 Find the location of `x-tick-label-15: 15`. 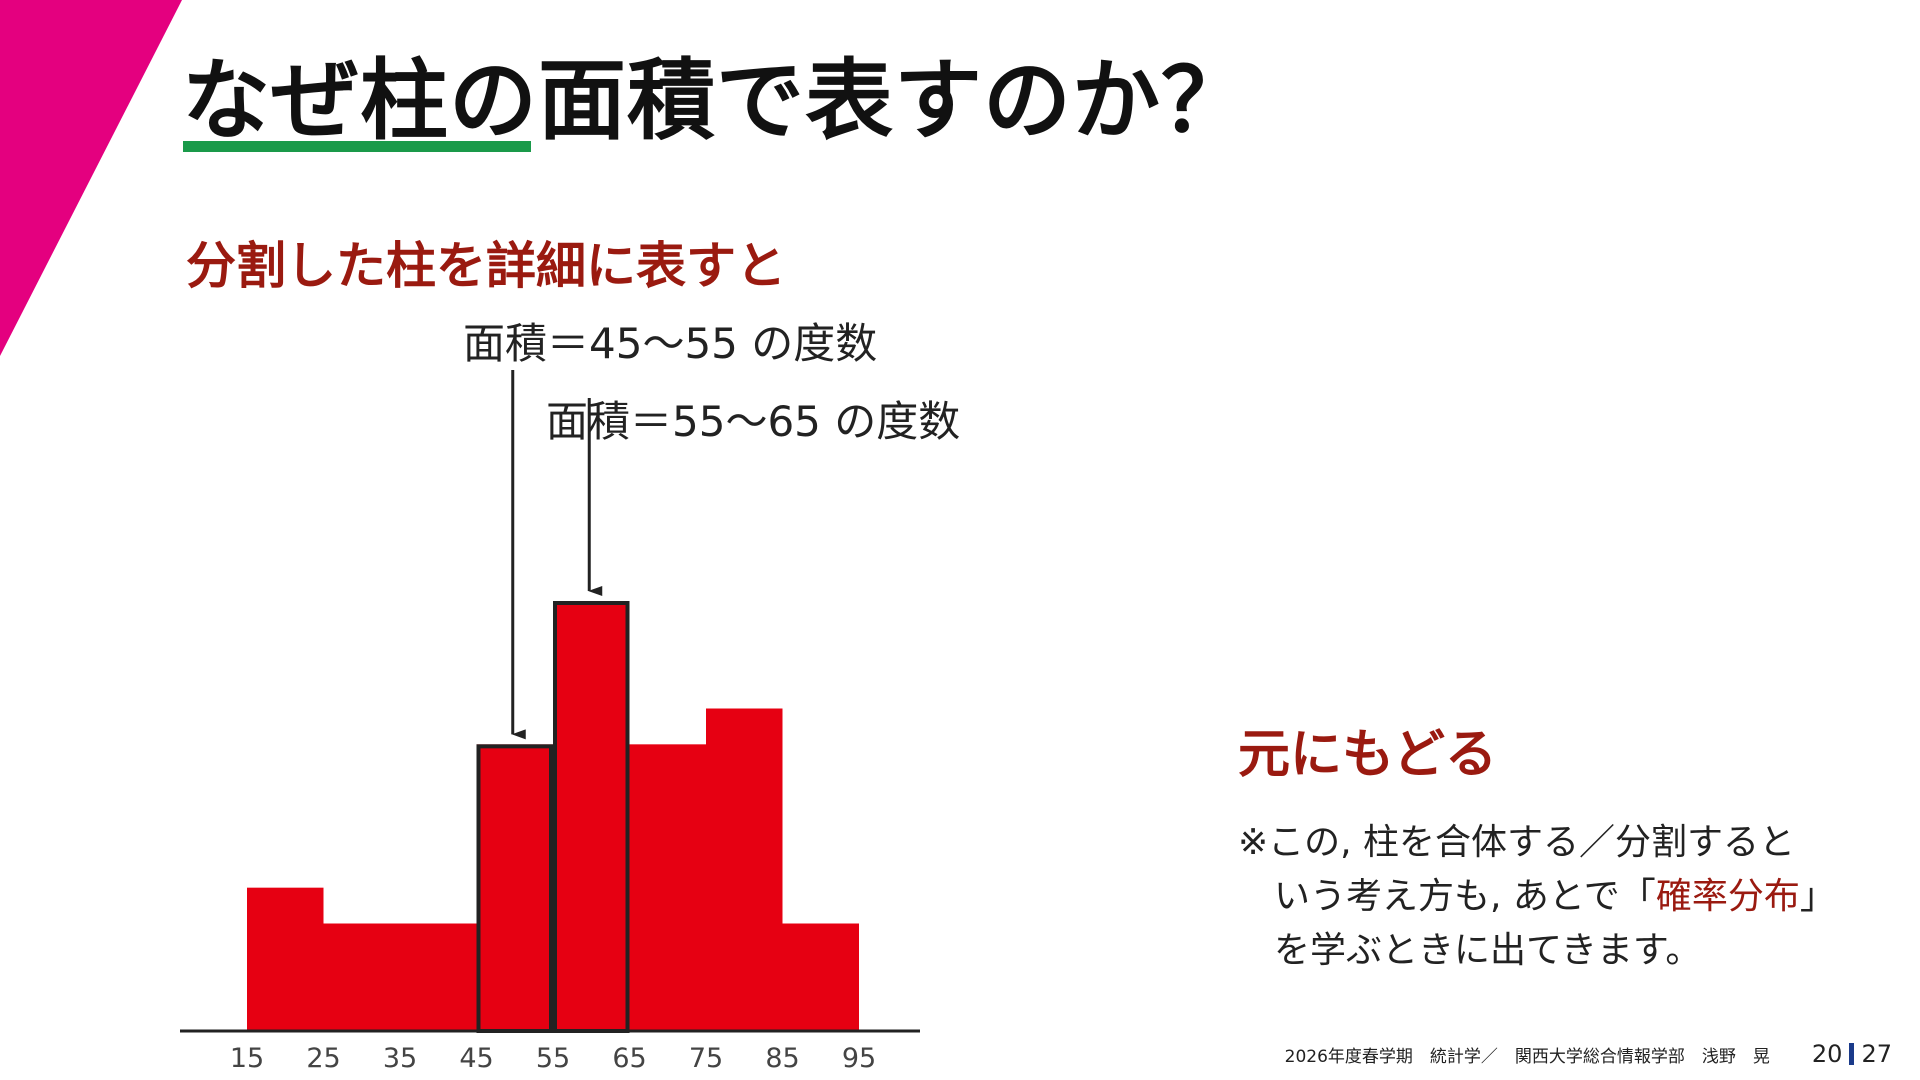

x-tick-label-15: 15 is located at coordinates (247, 1056).